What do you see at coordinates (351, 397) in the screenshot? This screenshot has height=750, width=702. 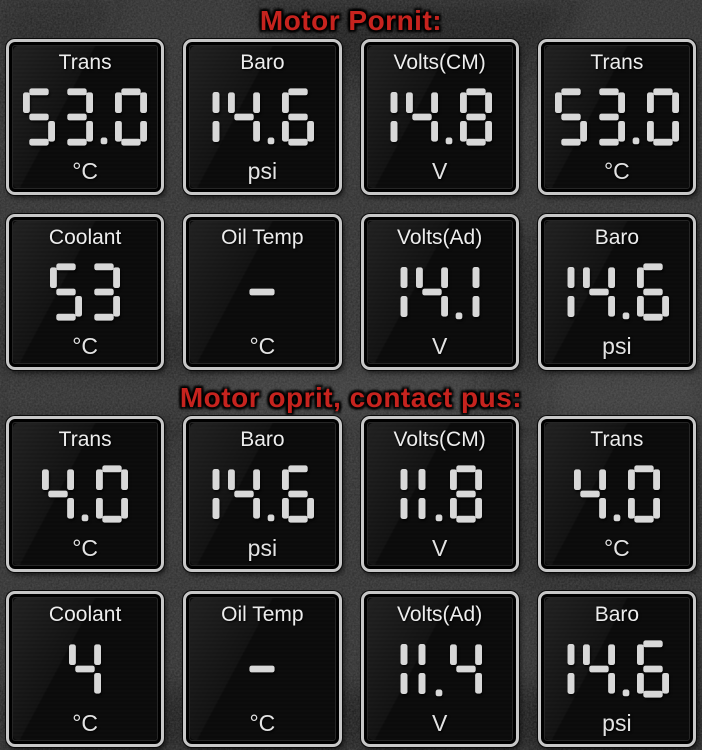 I see `section-title-engine-off: Motor oprit, contact pus:` at bounding box center [351, 397].